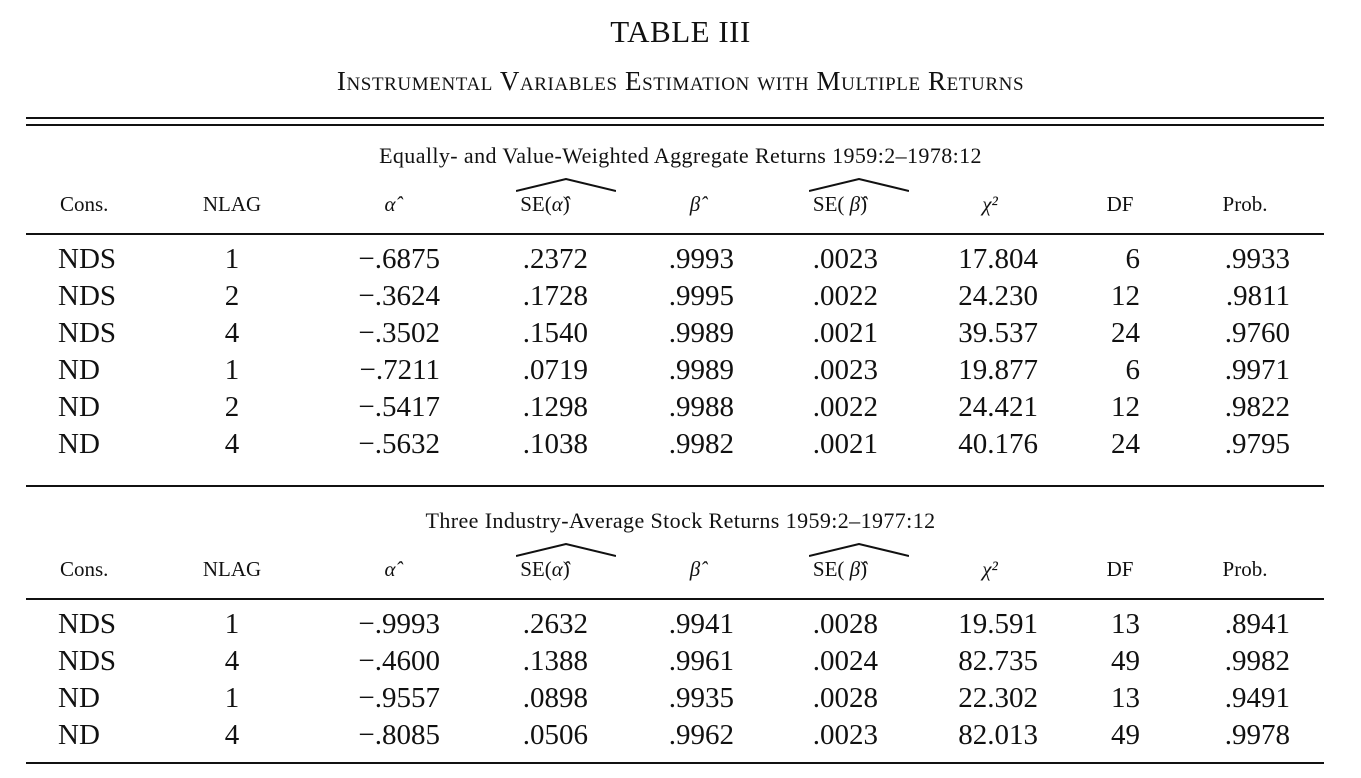  What do you see at coordinates (399, 296) in the screenshot?
I see `cell-alpha: −.3624` at bounding box center [399, 296].